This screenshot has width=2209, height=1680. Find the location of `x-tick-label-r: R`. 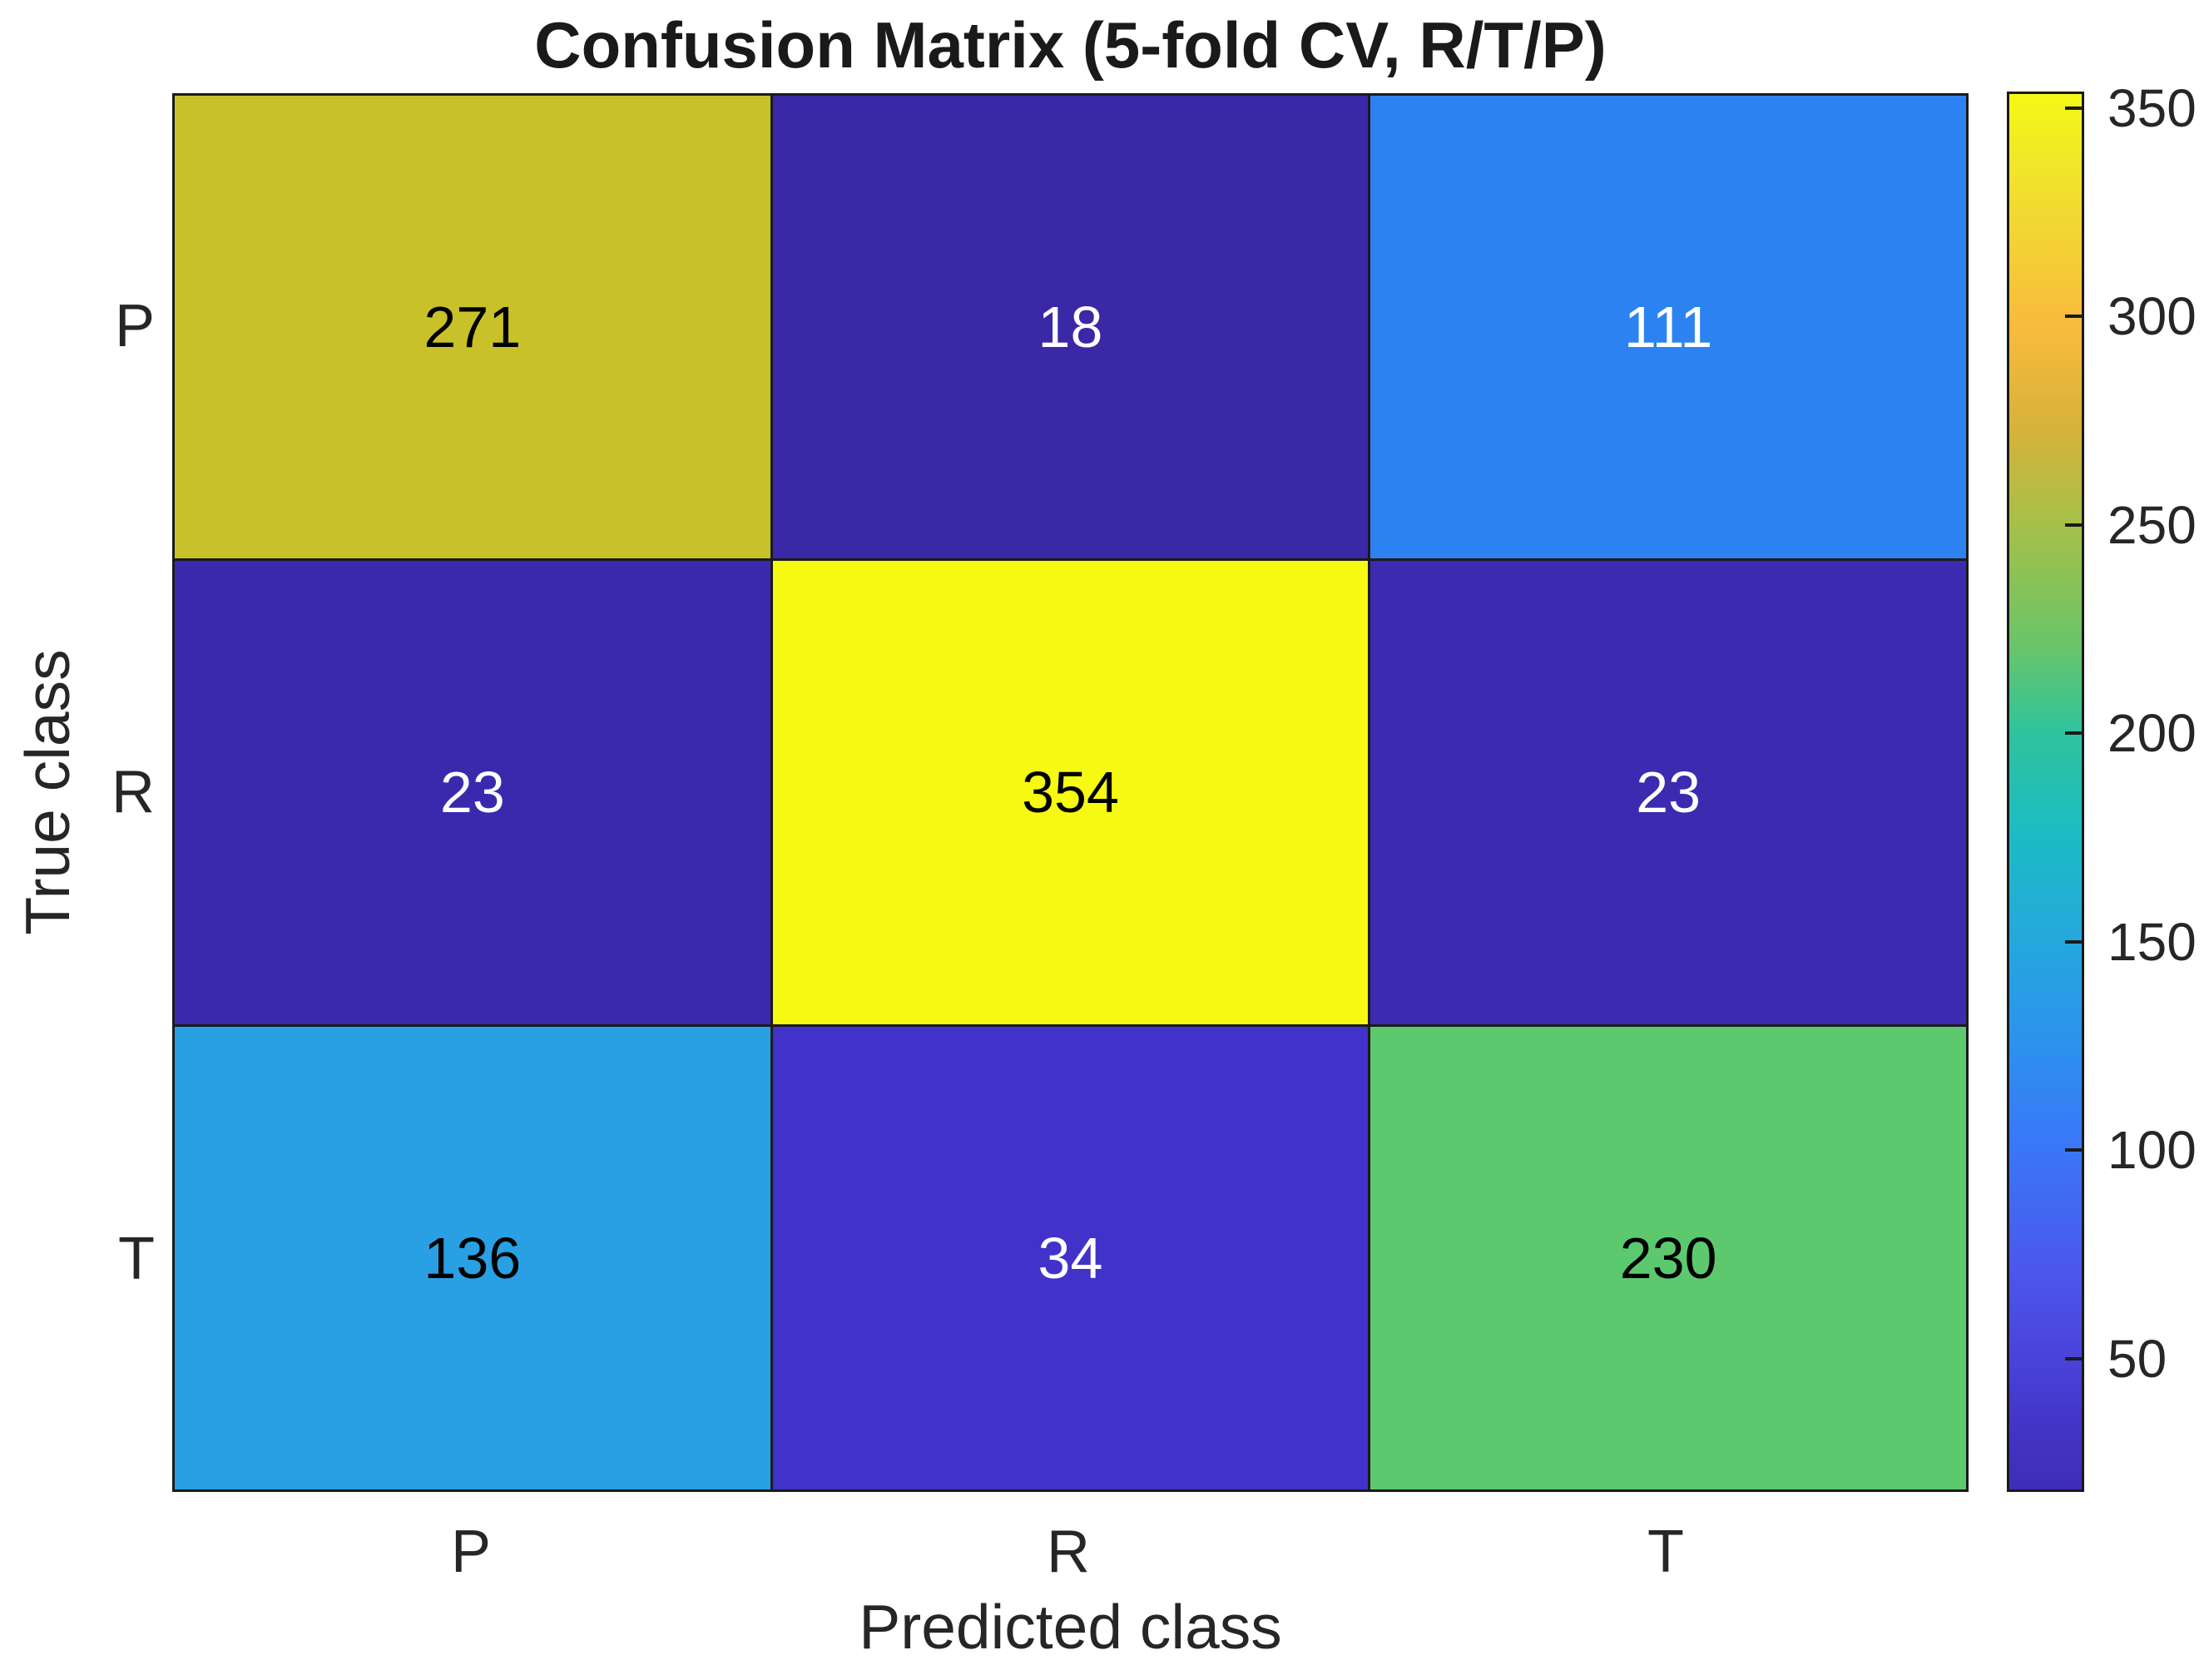

x-tick-label-r: R is located at coordinates (1069, 1552).